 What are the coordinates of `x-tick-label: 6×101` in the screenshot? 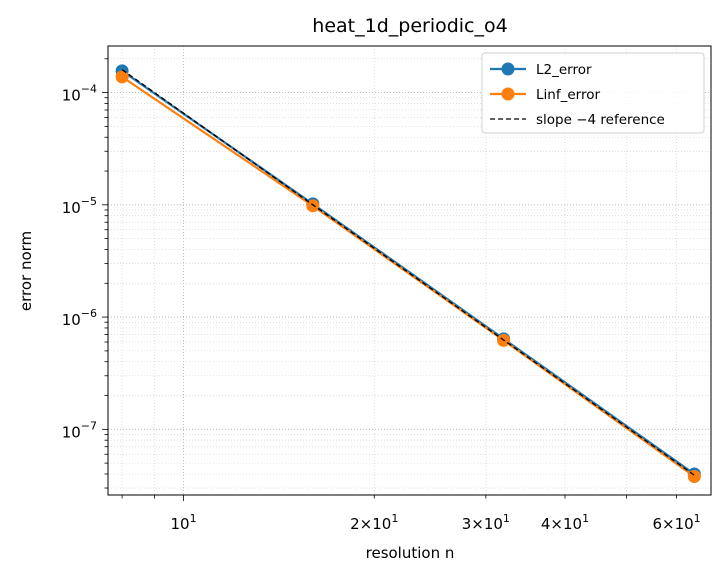 It's located at (676, 522).